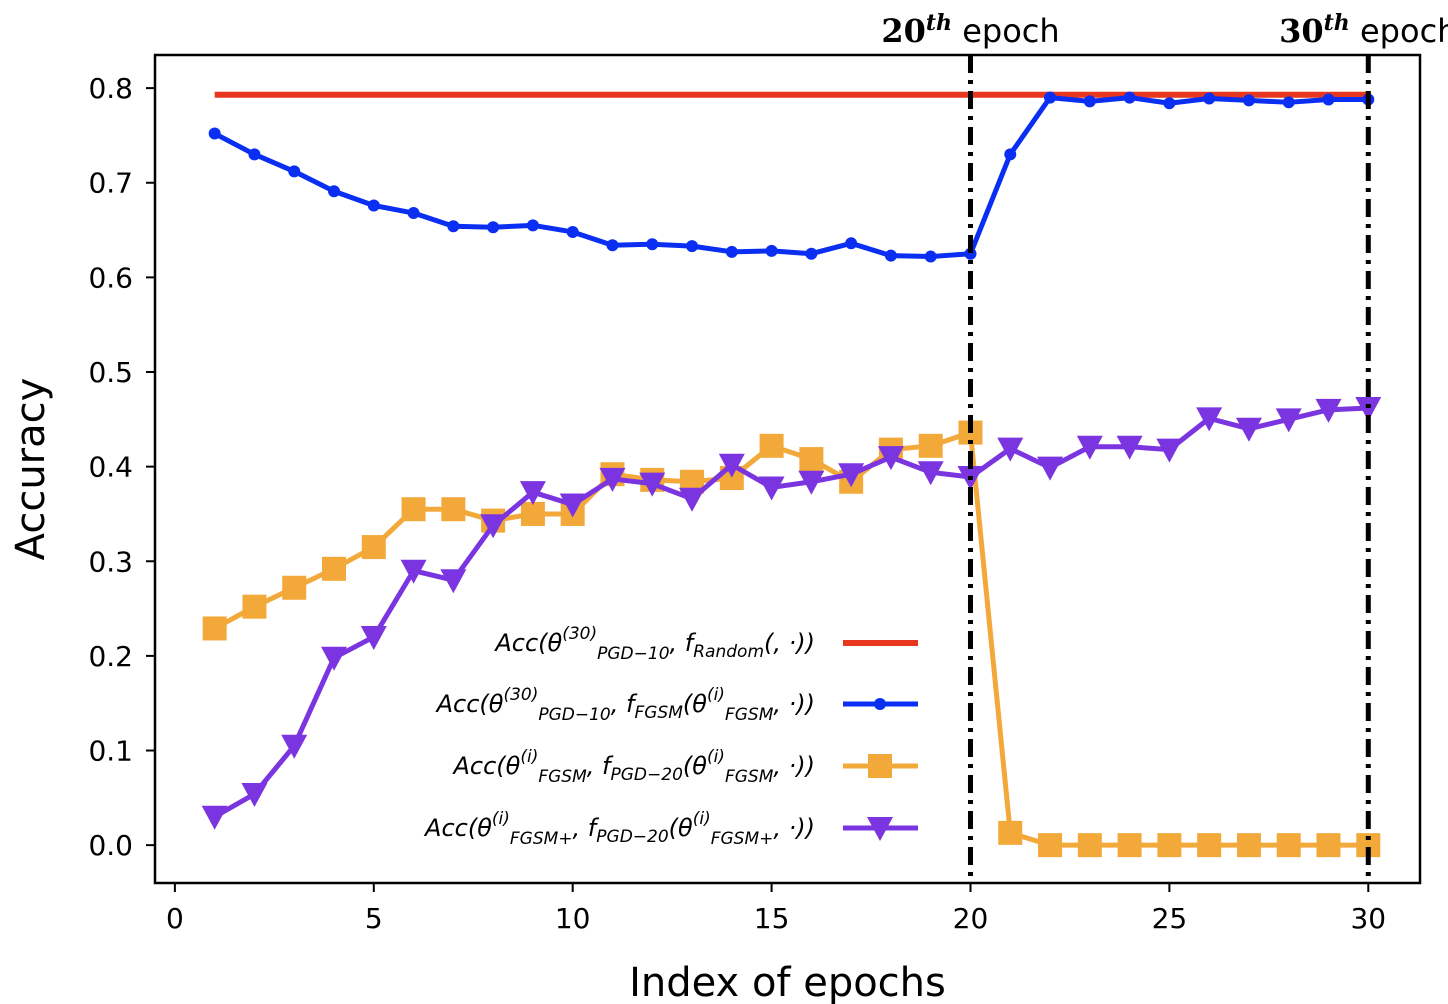 The image size is (1448, 1004). What do you see at coordinates (374, 918) in the screenshot?
I see `x-tick-label: 5` at bounding box center [374, 918].